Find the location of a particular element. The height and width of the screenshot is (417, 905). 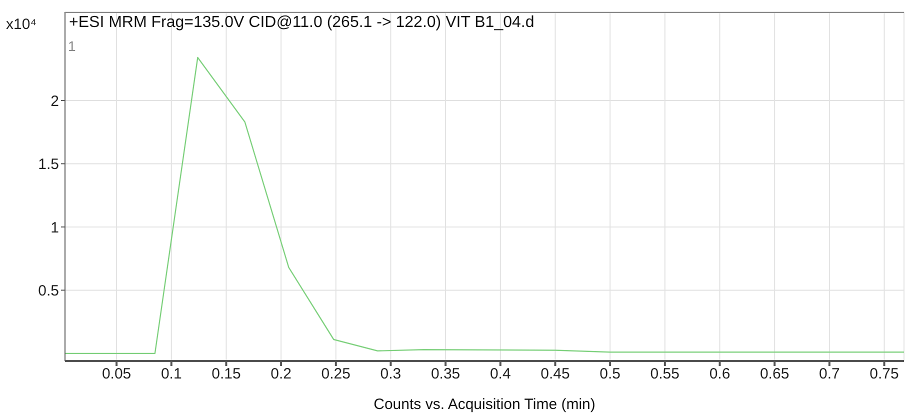

x-tick-label: 0.65 is located at coordinates (775, 374).